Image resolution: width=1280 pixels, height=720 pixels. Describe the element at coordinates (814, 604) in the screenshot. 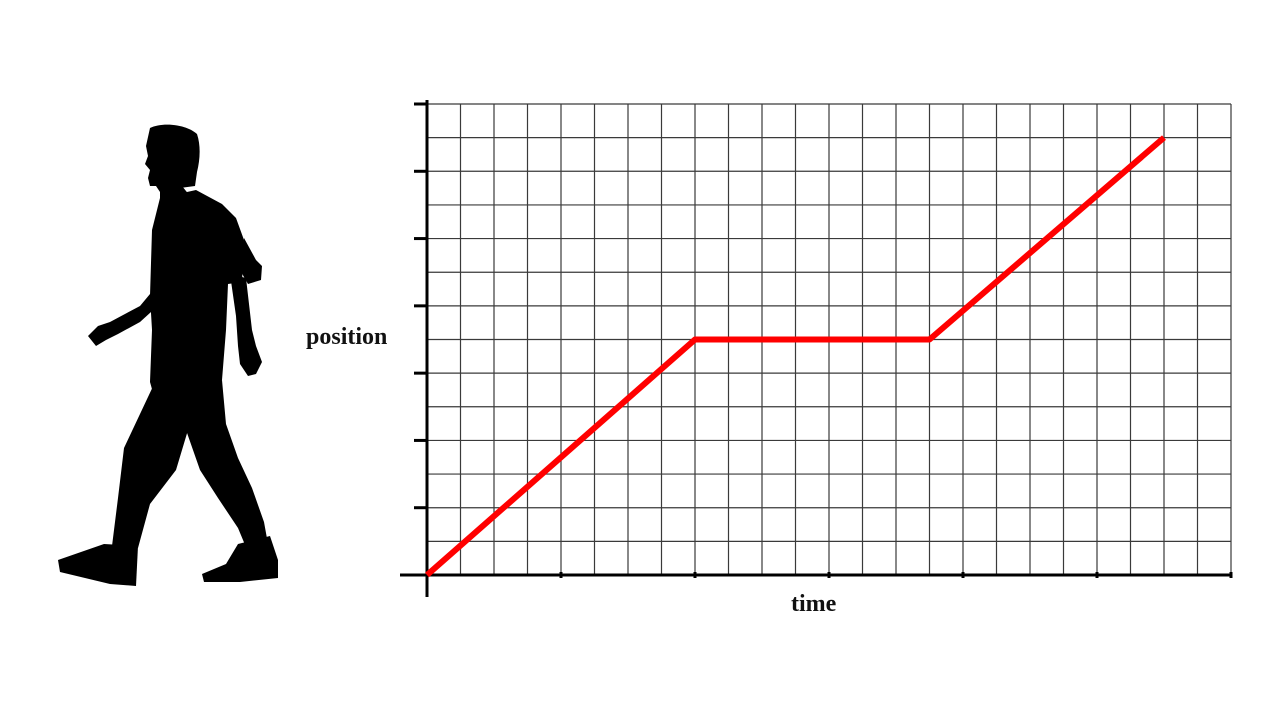

I see `x-axis-label: time` at that location.